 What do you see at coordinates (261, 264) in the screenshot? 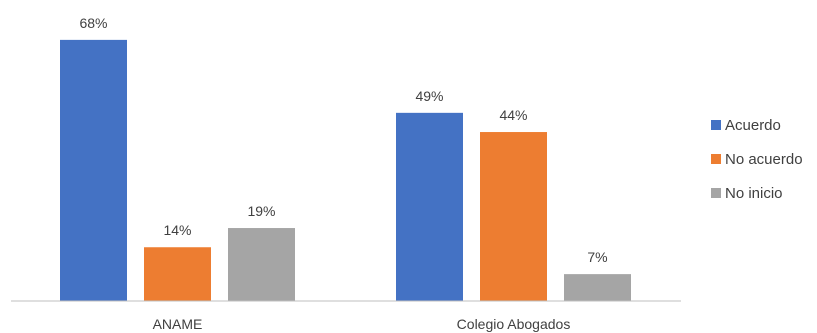
I see `bar-aname-no-inicio` at bounding box center [261, 264].